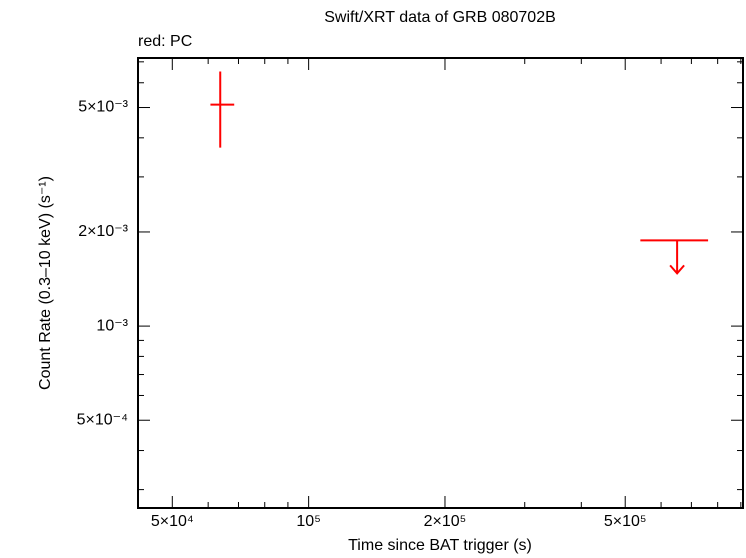 The image size is (746, 558). What do you see at coordinates (440, 545) in the screenshot?
I see `x-axis-label: Time since BAT trigger (s)` at bounding box center [440, 545].